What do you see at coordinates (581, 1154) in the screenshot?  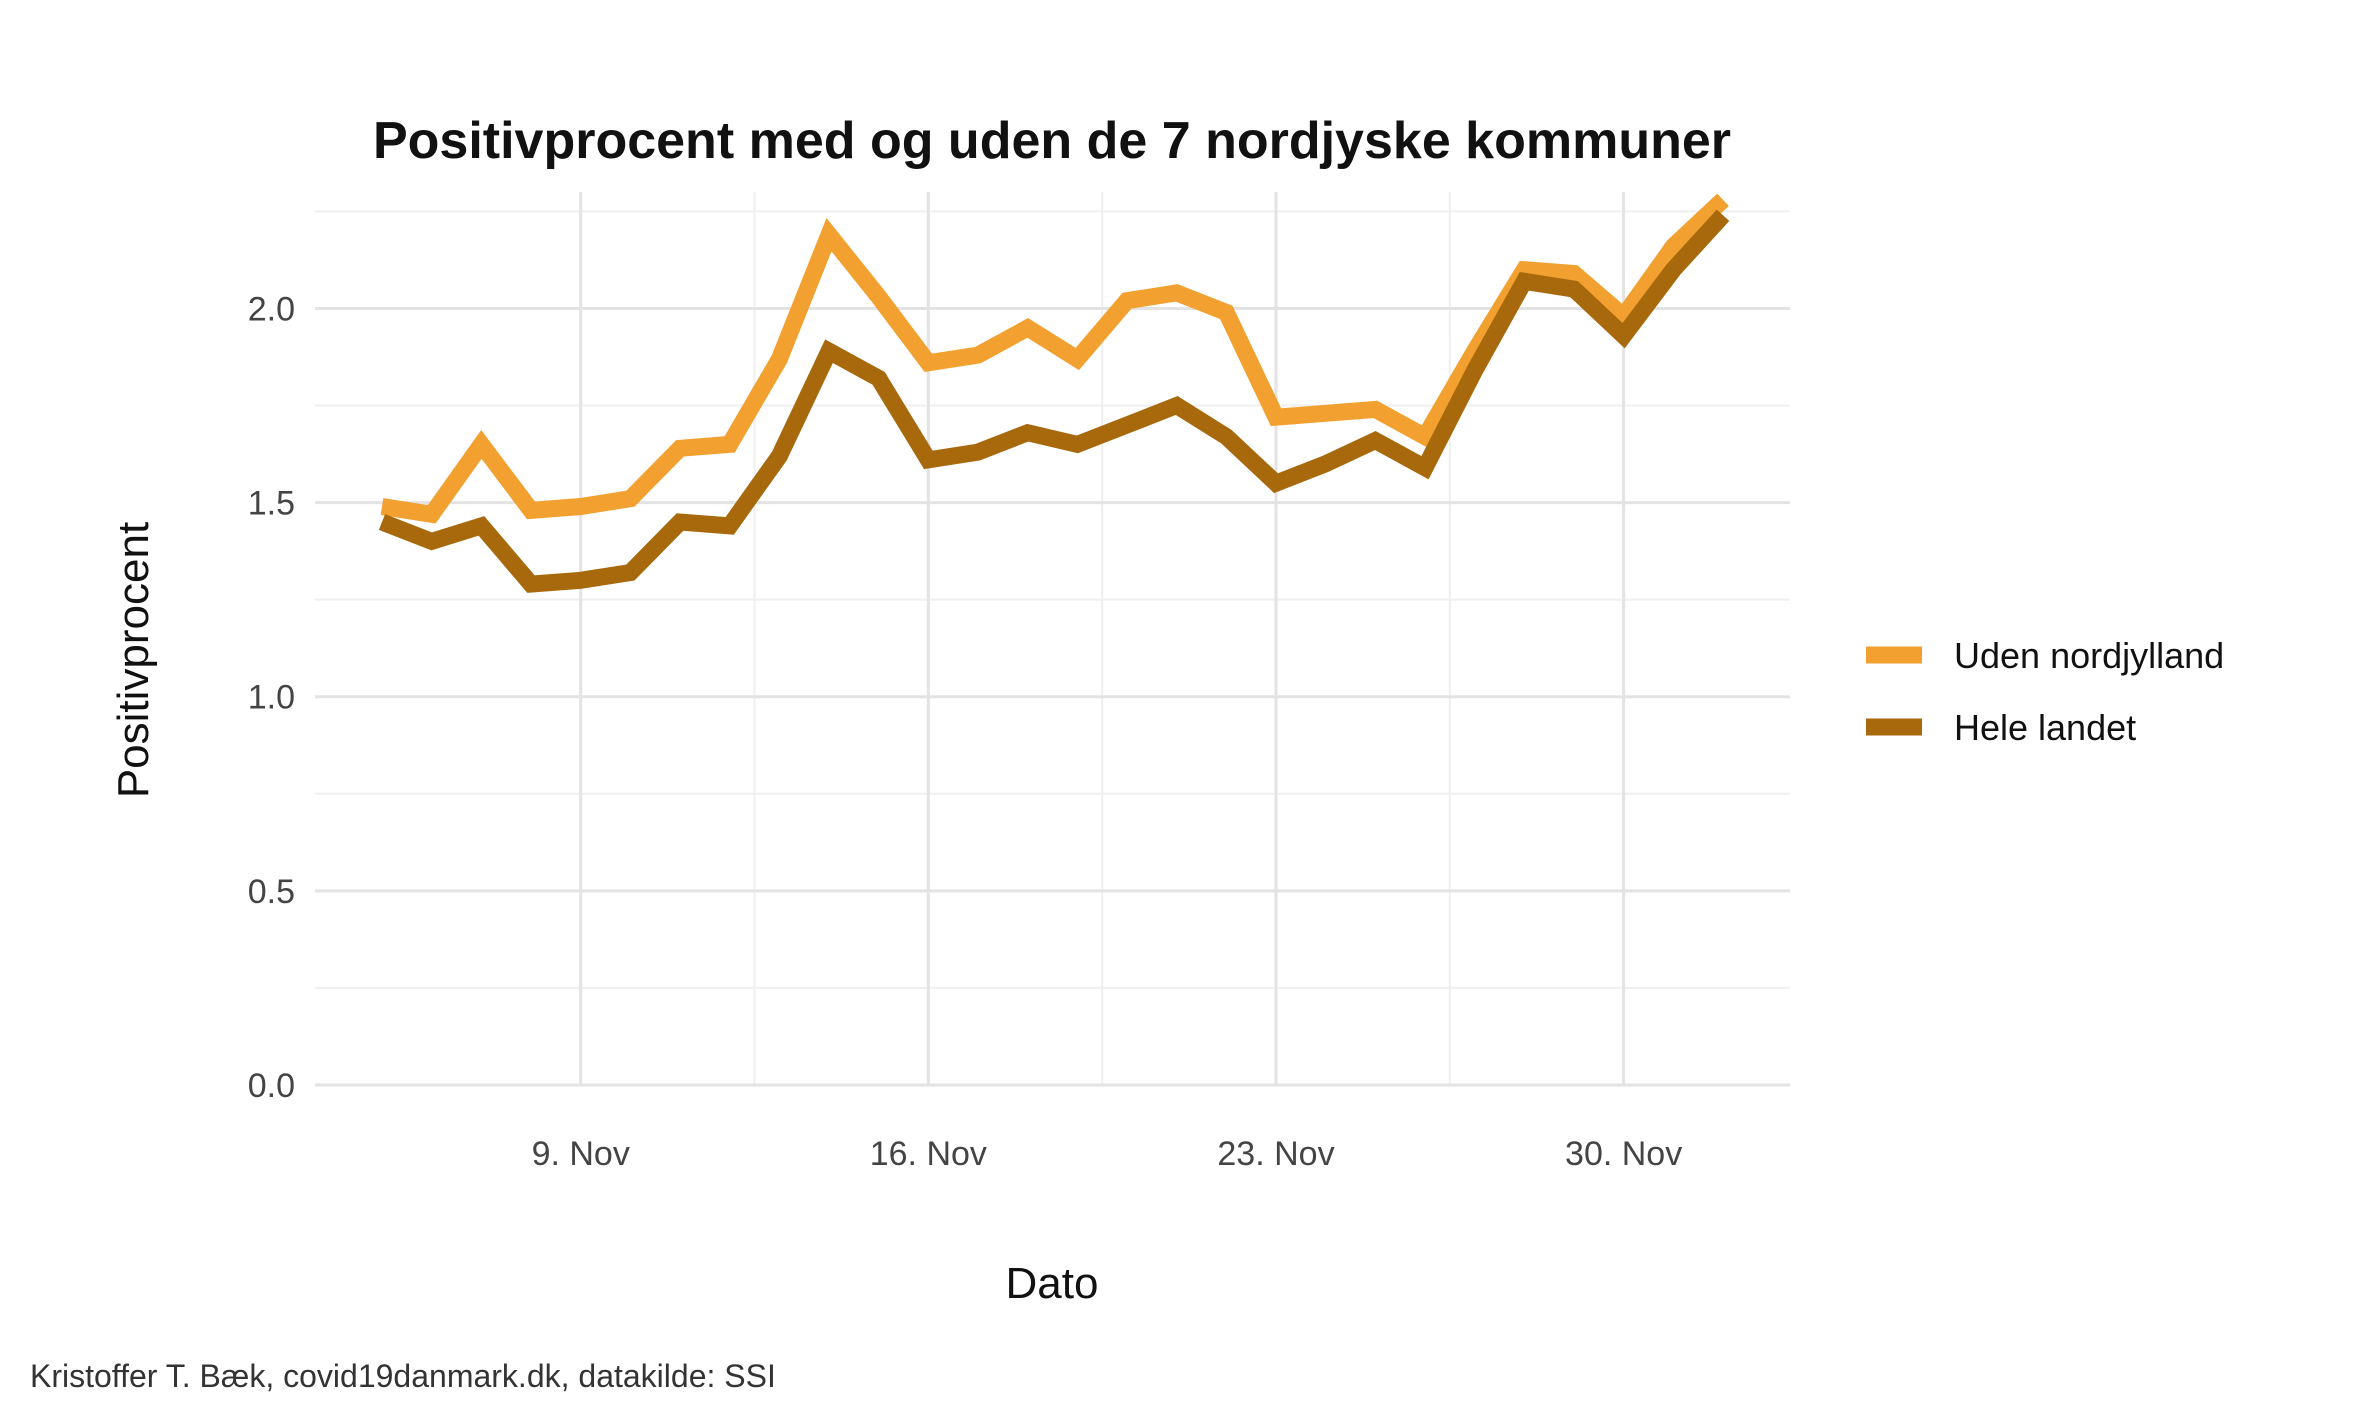 I see `x-tick-label: 9. Nov` at bounding box center [581, 1154].